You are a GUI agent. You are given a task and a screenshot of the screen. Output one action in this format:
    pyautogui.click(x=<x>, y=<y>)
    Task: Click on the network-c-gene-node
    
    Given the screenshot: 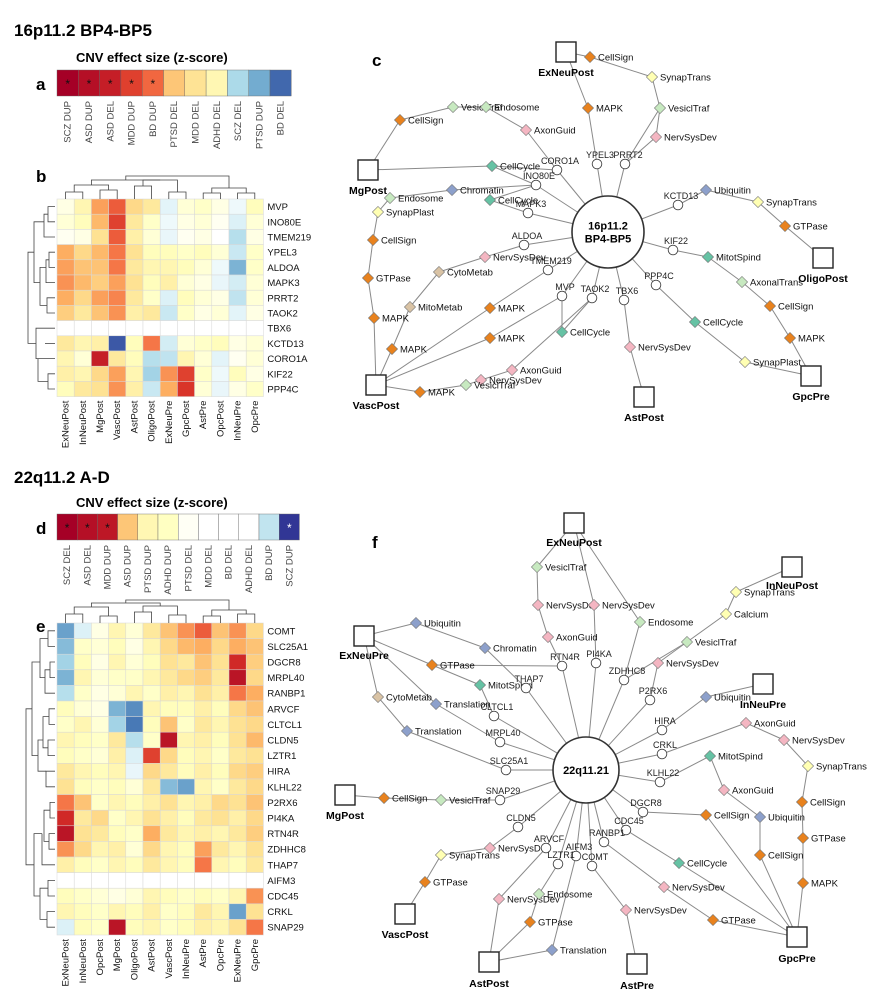 What is the action you would take?
    pyautogui.click(x=678, y=205)
    